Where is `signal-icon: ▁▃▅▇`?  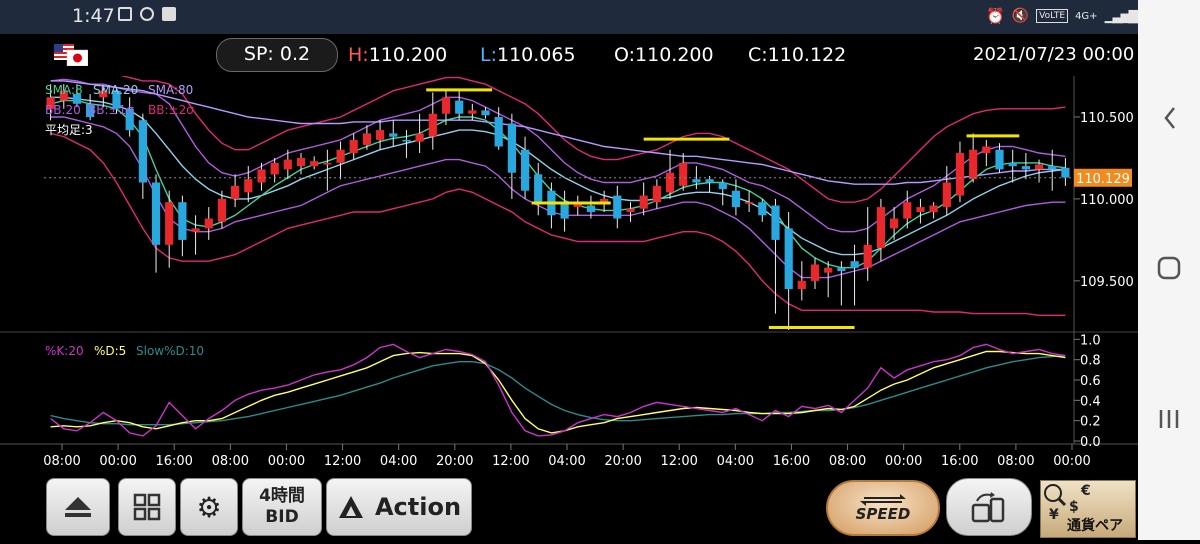 signal-icon: ▁▃▅▇ is located at coordinates (1121, 16).